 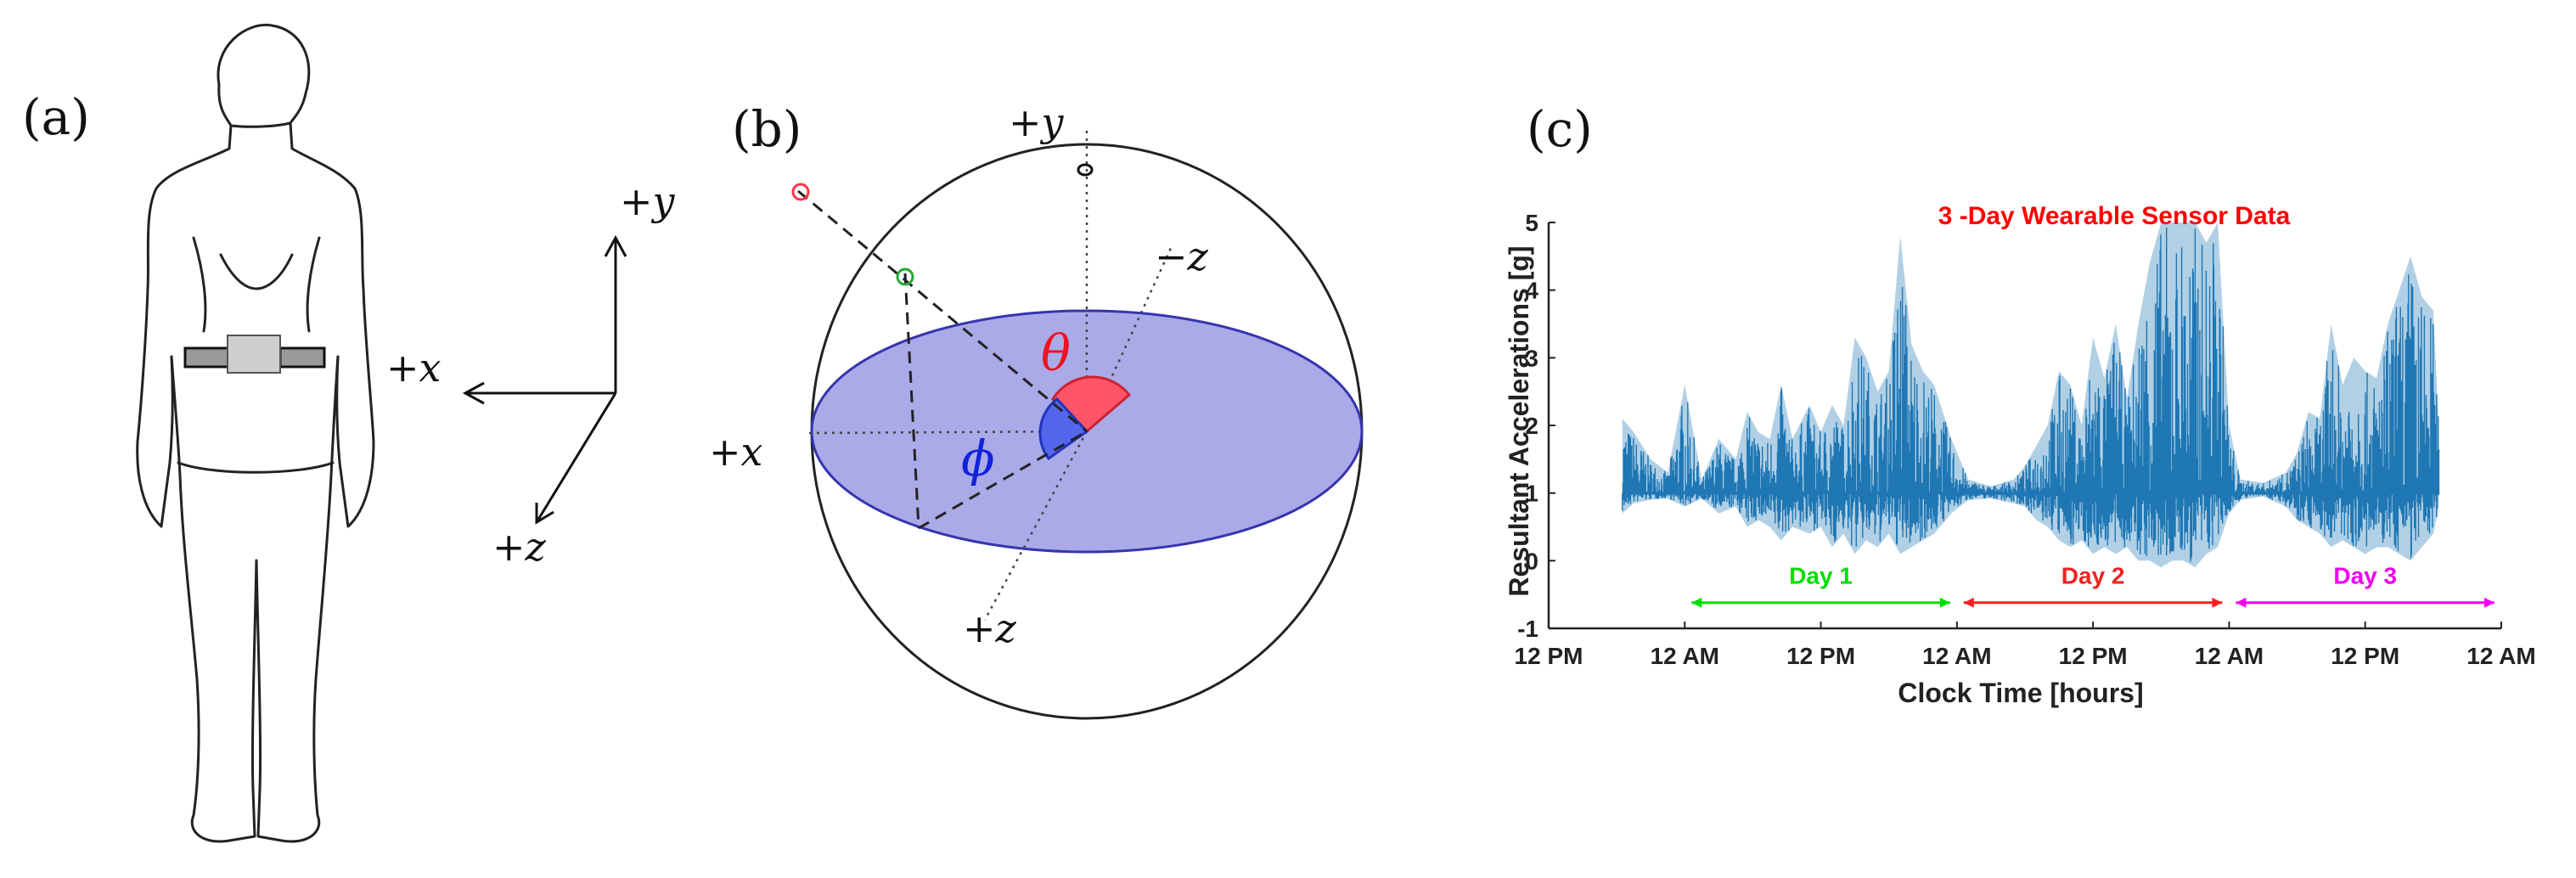 I want to click on panel-c-label: (c), so click(x=1560, y=129).